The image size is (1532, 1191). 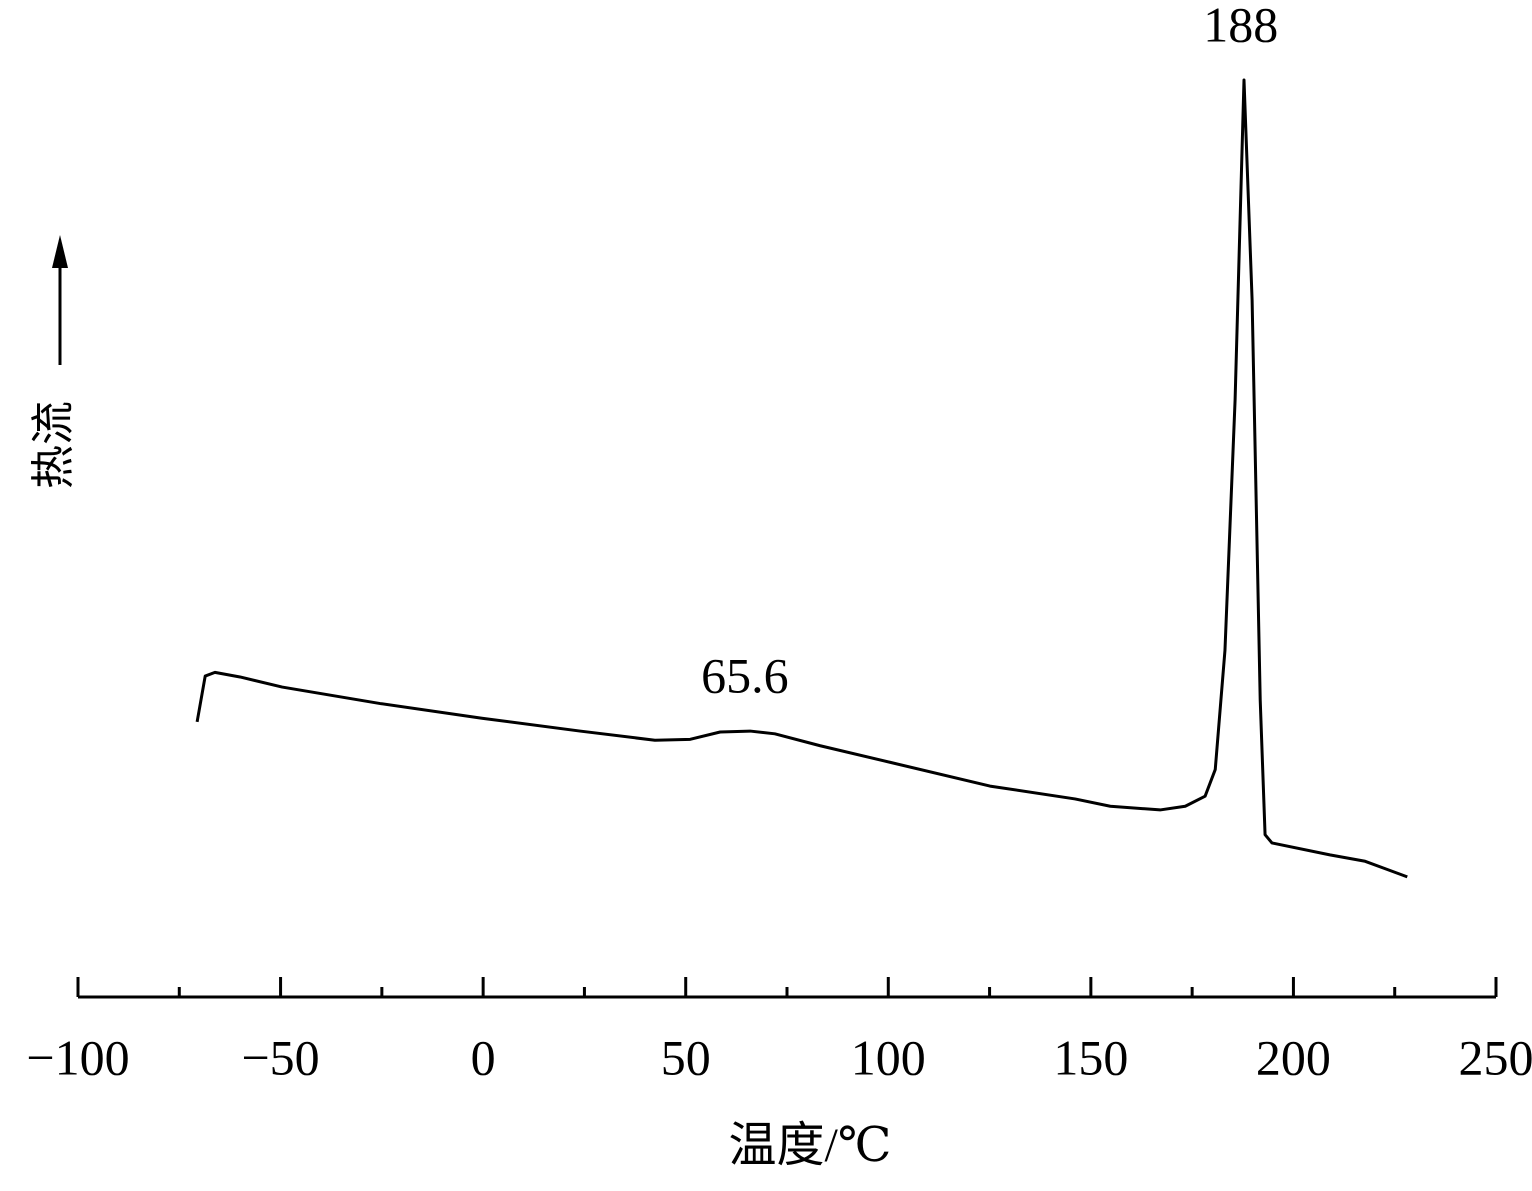 I want to click on y-axis-label: 热流, so click(x=53, y=445).